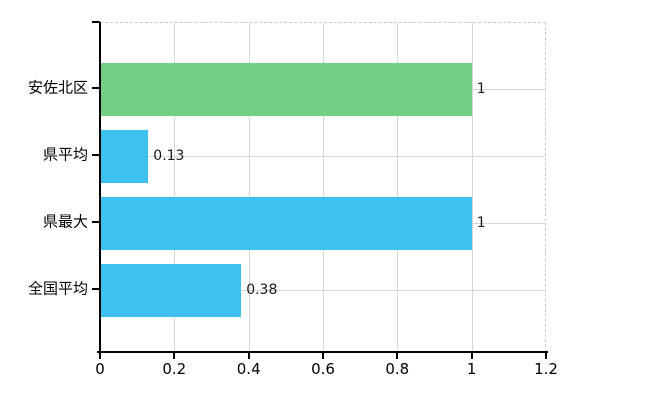  I want to click on y-axis-end-tick, so click(96, 22).